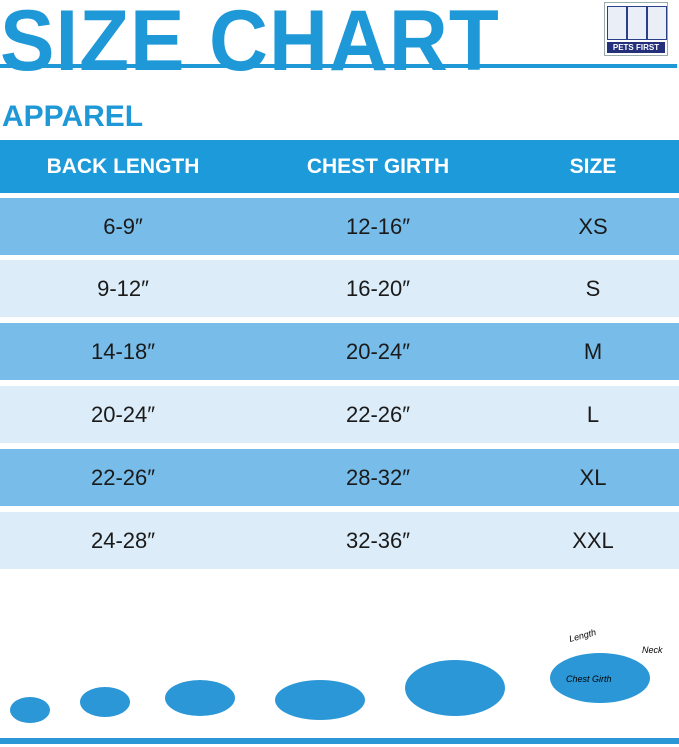  Describe the element at coordinates (652, 650) in the screenshot. I see `neck-label: Neck` at that location.